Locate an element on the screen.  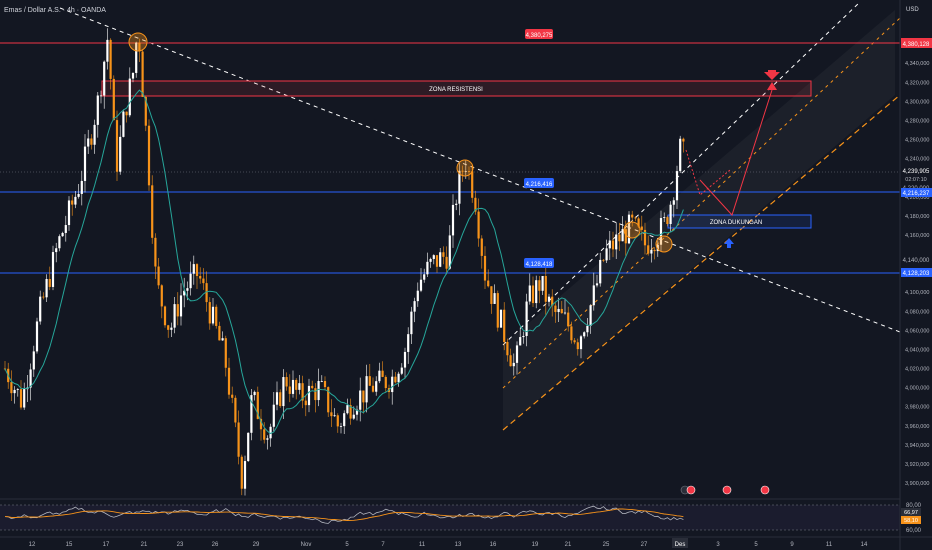
projection-path is located at coordinates (736, 152).